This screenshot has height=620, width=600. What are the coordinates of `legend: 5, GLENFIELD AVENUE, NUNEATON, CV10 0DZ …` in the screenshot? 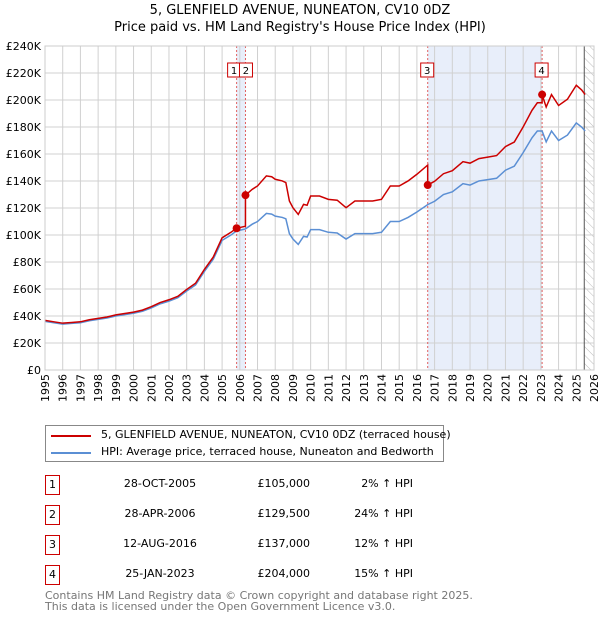 It's located at (248, 443).